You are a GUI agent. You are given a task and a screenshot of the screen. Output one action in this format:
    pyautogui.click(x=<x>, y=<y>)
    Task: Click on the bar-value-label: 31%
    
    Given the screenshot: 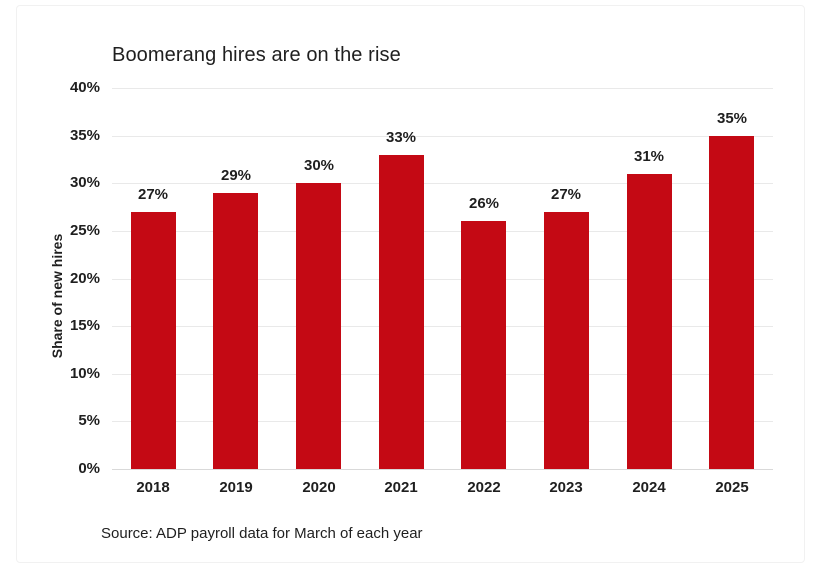 What is the action you would take?
    pyautogui.click(x=649, y=156)
    